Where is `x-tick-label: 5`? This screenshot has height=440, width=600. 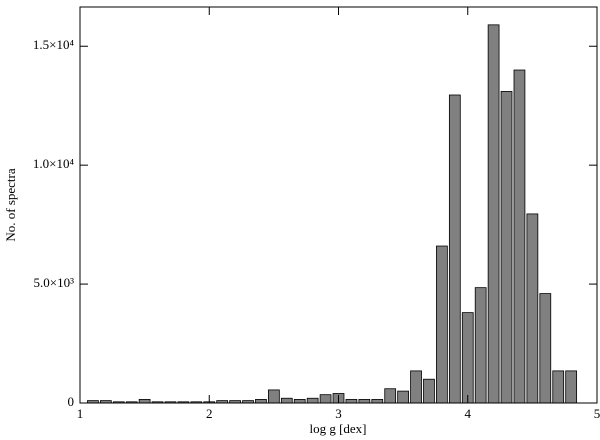
x-tick-label: 5 is located at coordinates (597, 413).